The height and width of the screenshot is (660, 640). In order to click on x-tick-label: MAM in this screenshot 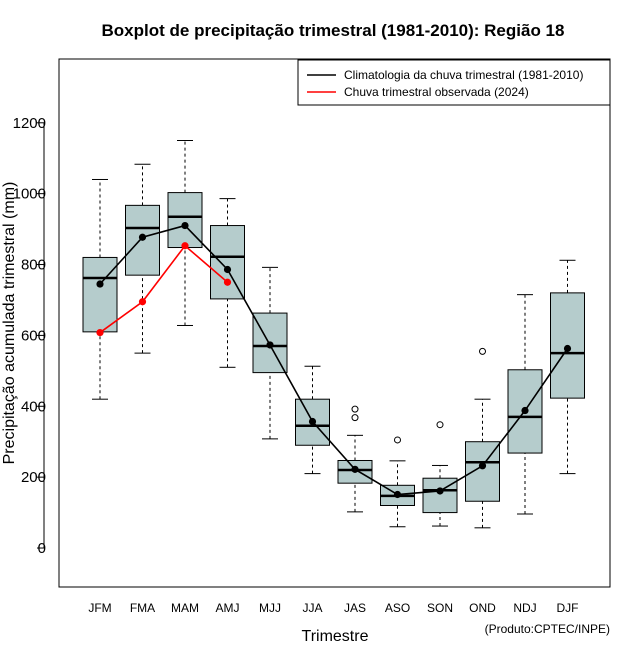, I will do `click(185, 608)`.